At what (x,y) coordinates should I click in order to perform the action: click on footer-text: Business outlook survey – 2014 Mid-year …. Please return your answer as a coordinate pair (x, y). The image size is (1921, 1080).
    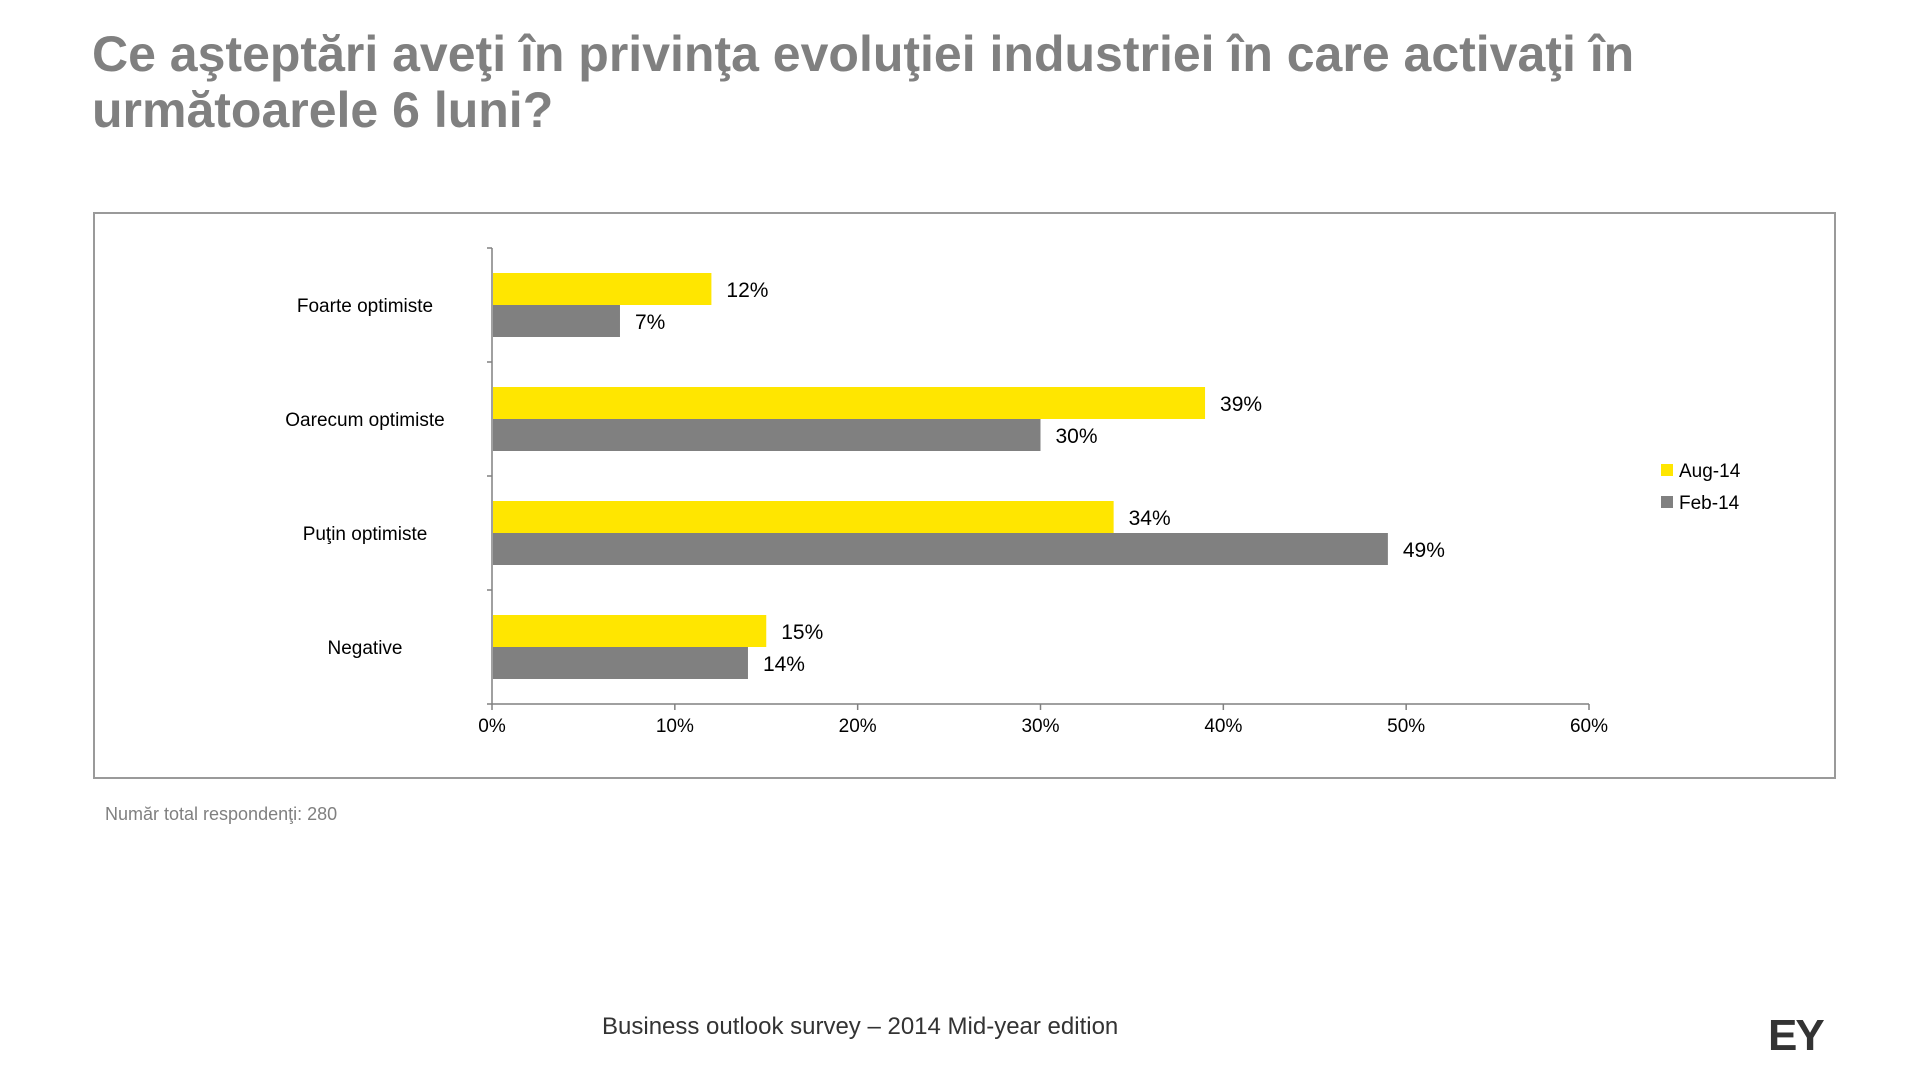
    Looking at the image, I should click on (860, 1026).